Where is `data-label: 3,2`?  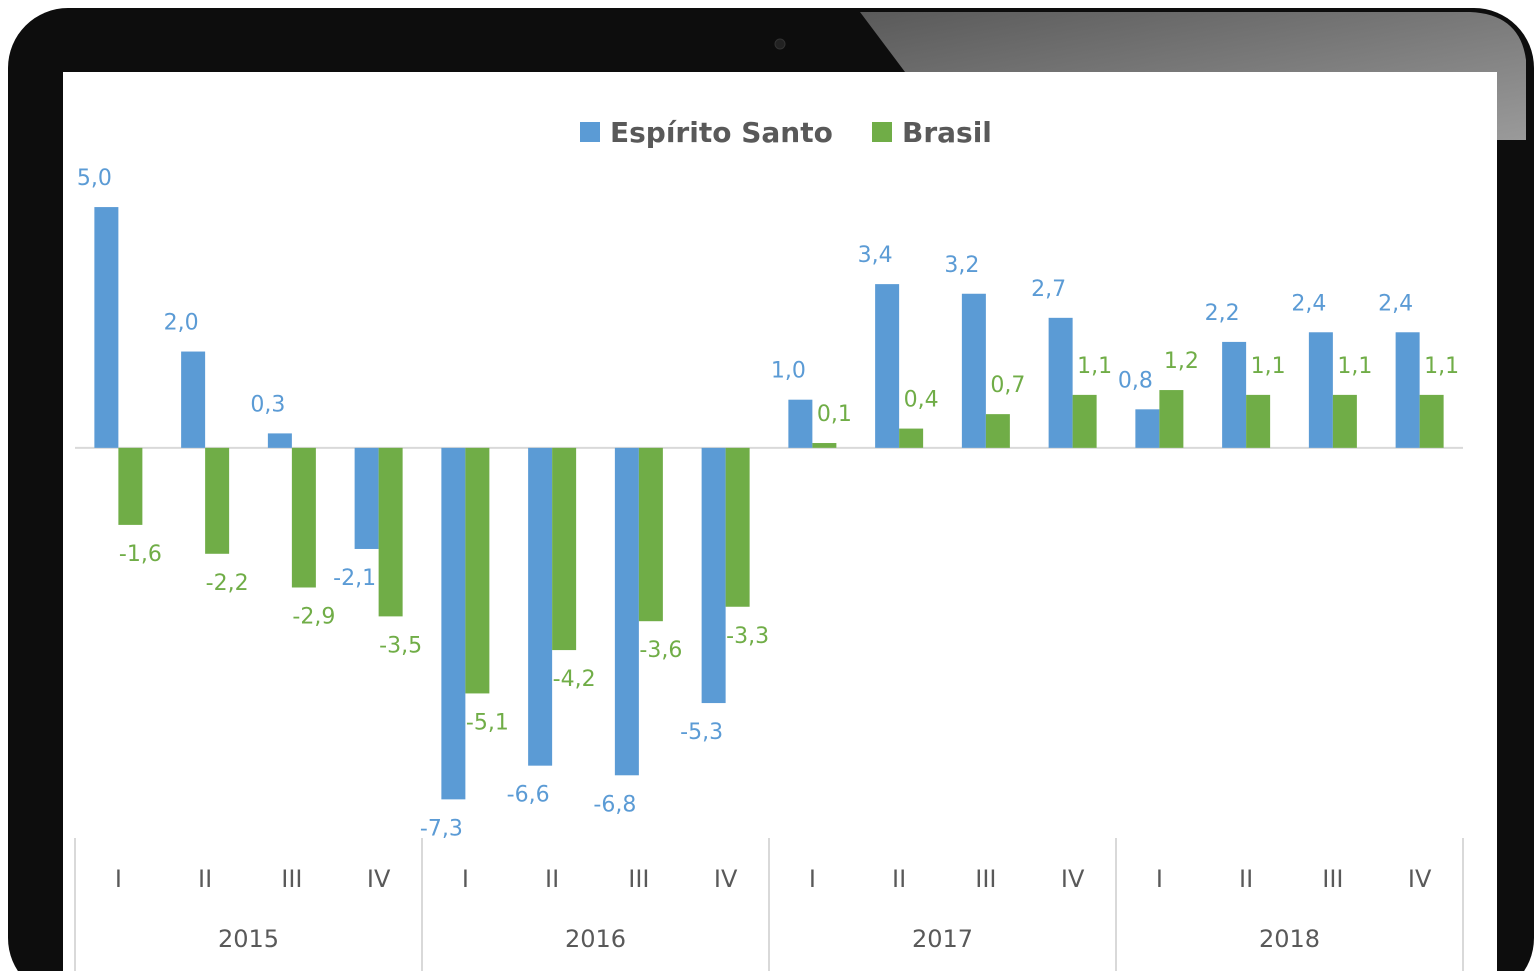 data-label: 3,2 is located at coordinates (961, 265).